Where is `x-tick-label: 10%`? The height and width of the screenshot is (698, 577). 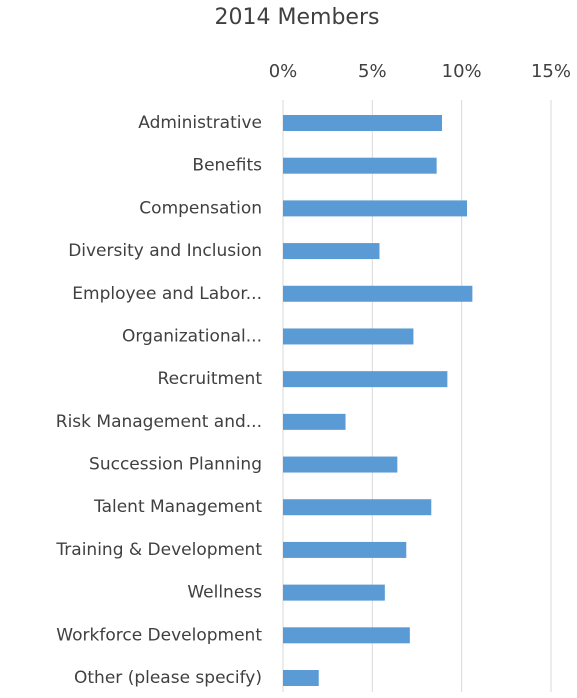 x-tick-label: 10% is located at coordinates (462, 71).